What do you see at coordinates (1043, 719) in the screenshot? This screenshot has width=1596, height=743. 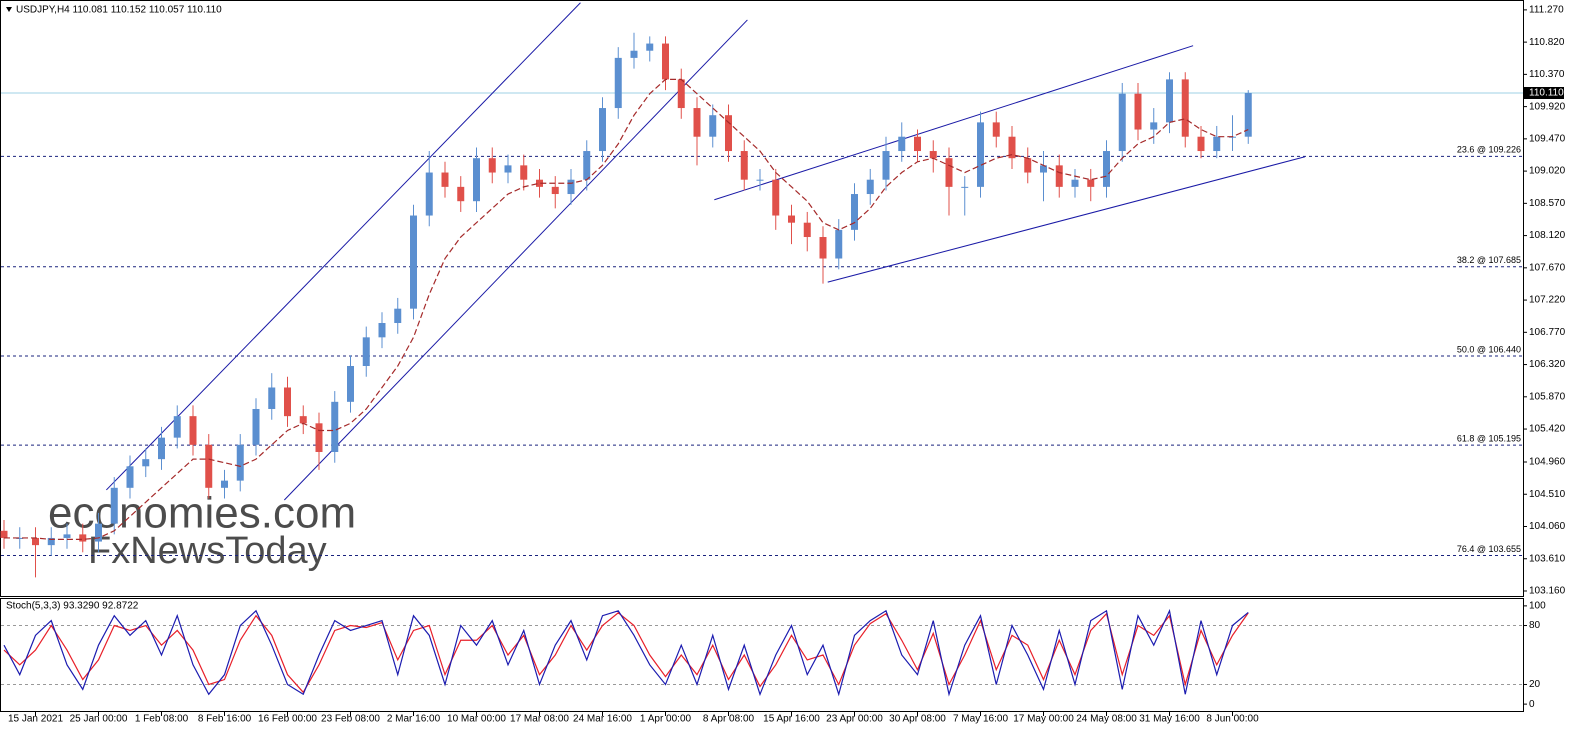 I see `x-tick-label: 17 May 00:00` at bounding box center [1043, 719].